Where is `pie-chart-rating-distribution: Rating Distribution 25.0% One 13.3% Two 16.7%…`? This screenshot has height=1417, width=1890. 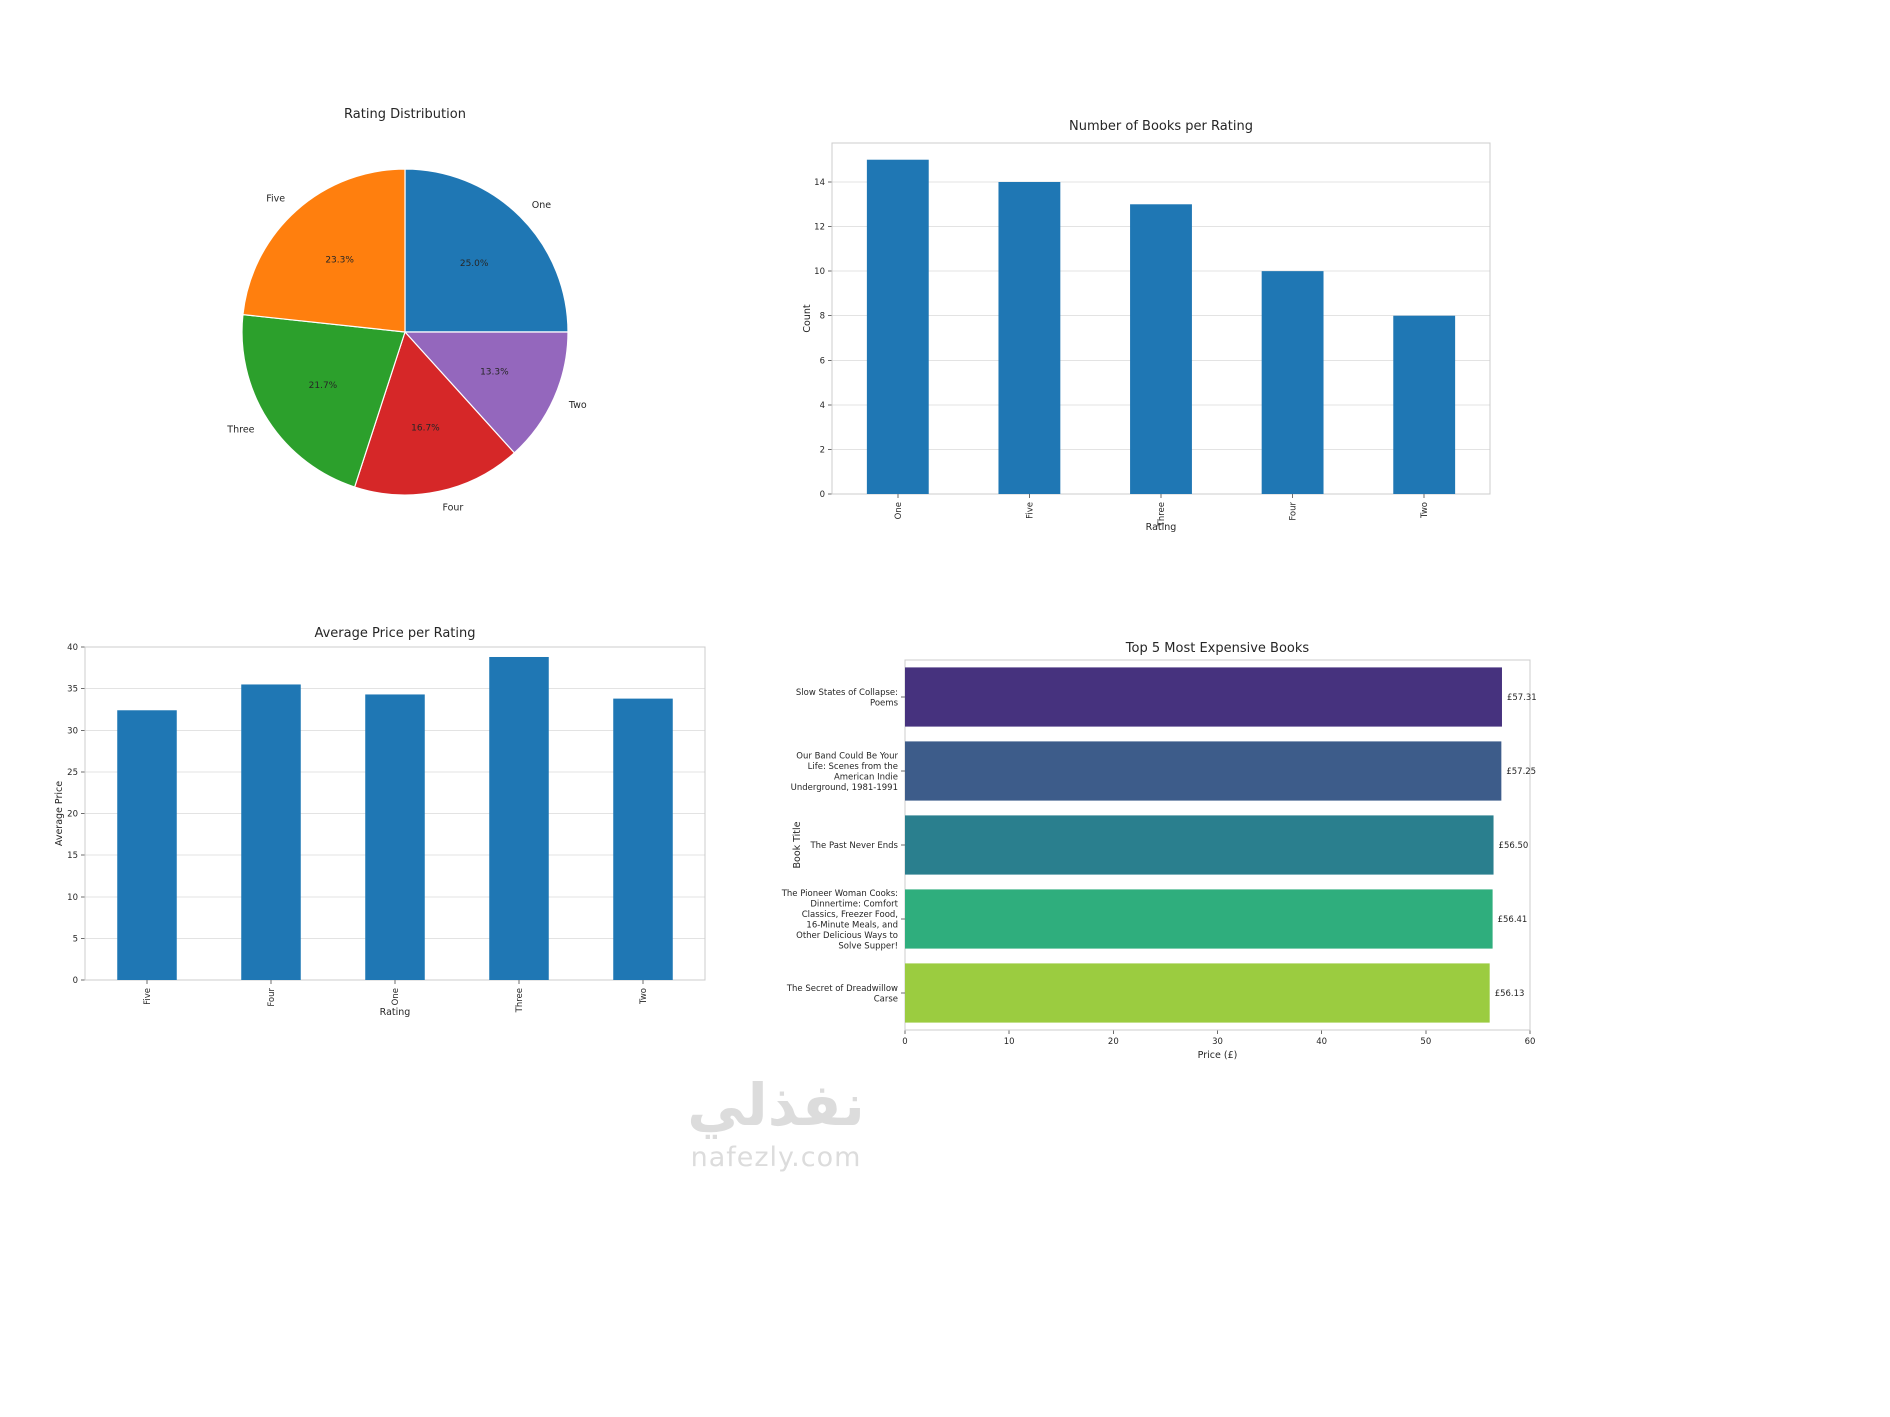
pie-chart-rating-distribution: Rating Distribution 25.0% One 13.3% Two 16.7%… is located at coordinates (406, 310).